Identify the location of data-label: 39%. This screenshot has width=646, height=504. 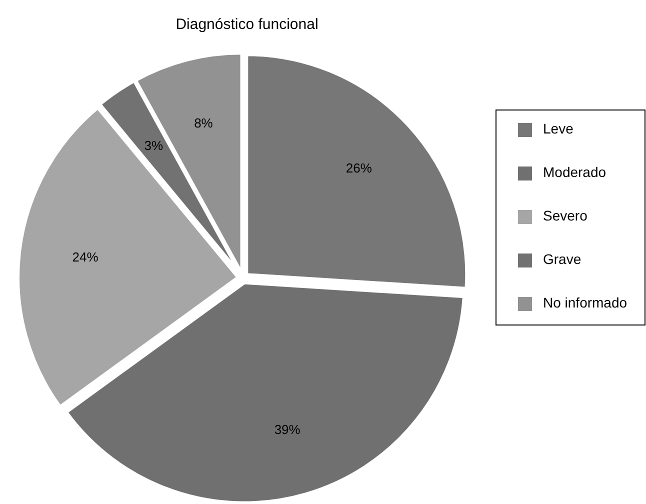
(287, 430).